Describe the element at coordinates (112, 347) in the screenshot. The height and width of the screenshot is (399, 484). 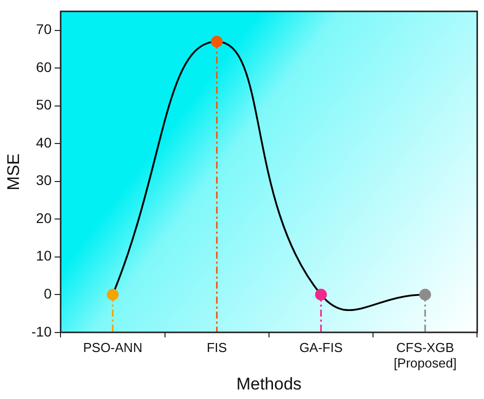
I see `x-tick-label: PSO-ANN` at that location.